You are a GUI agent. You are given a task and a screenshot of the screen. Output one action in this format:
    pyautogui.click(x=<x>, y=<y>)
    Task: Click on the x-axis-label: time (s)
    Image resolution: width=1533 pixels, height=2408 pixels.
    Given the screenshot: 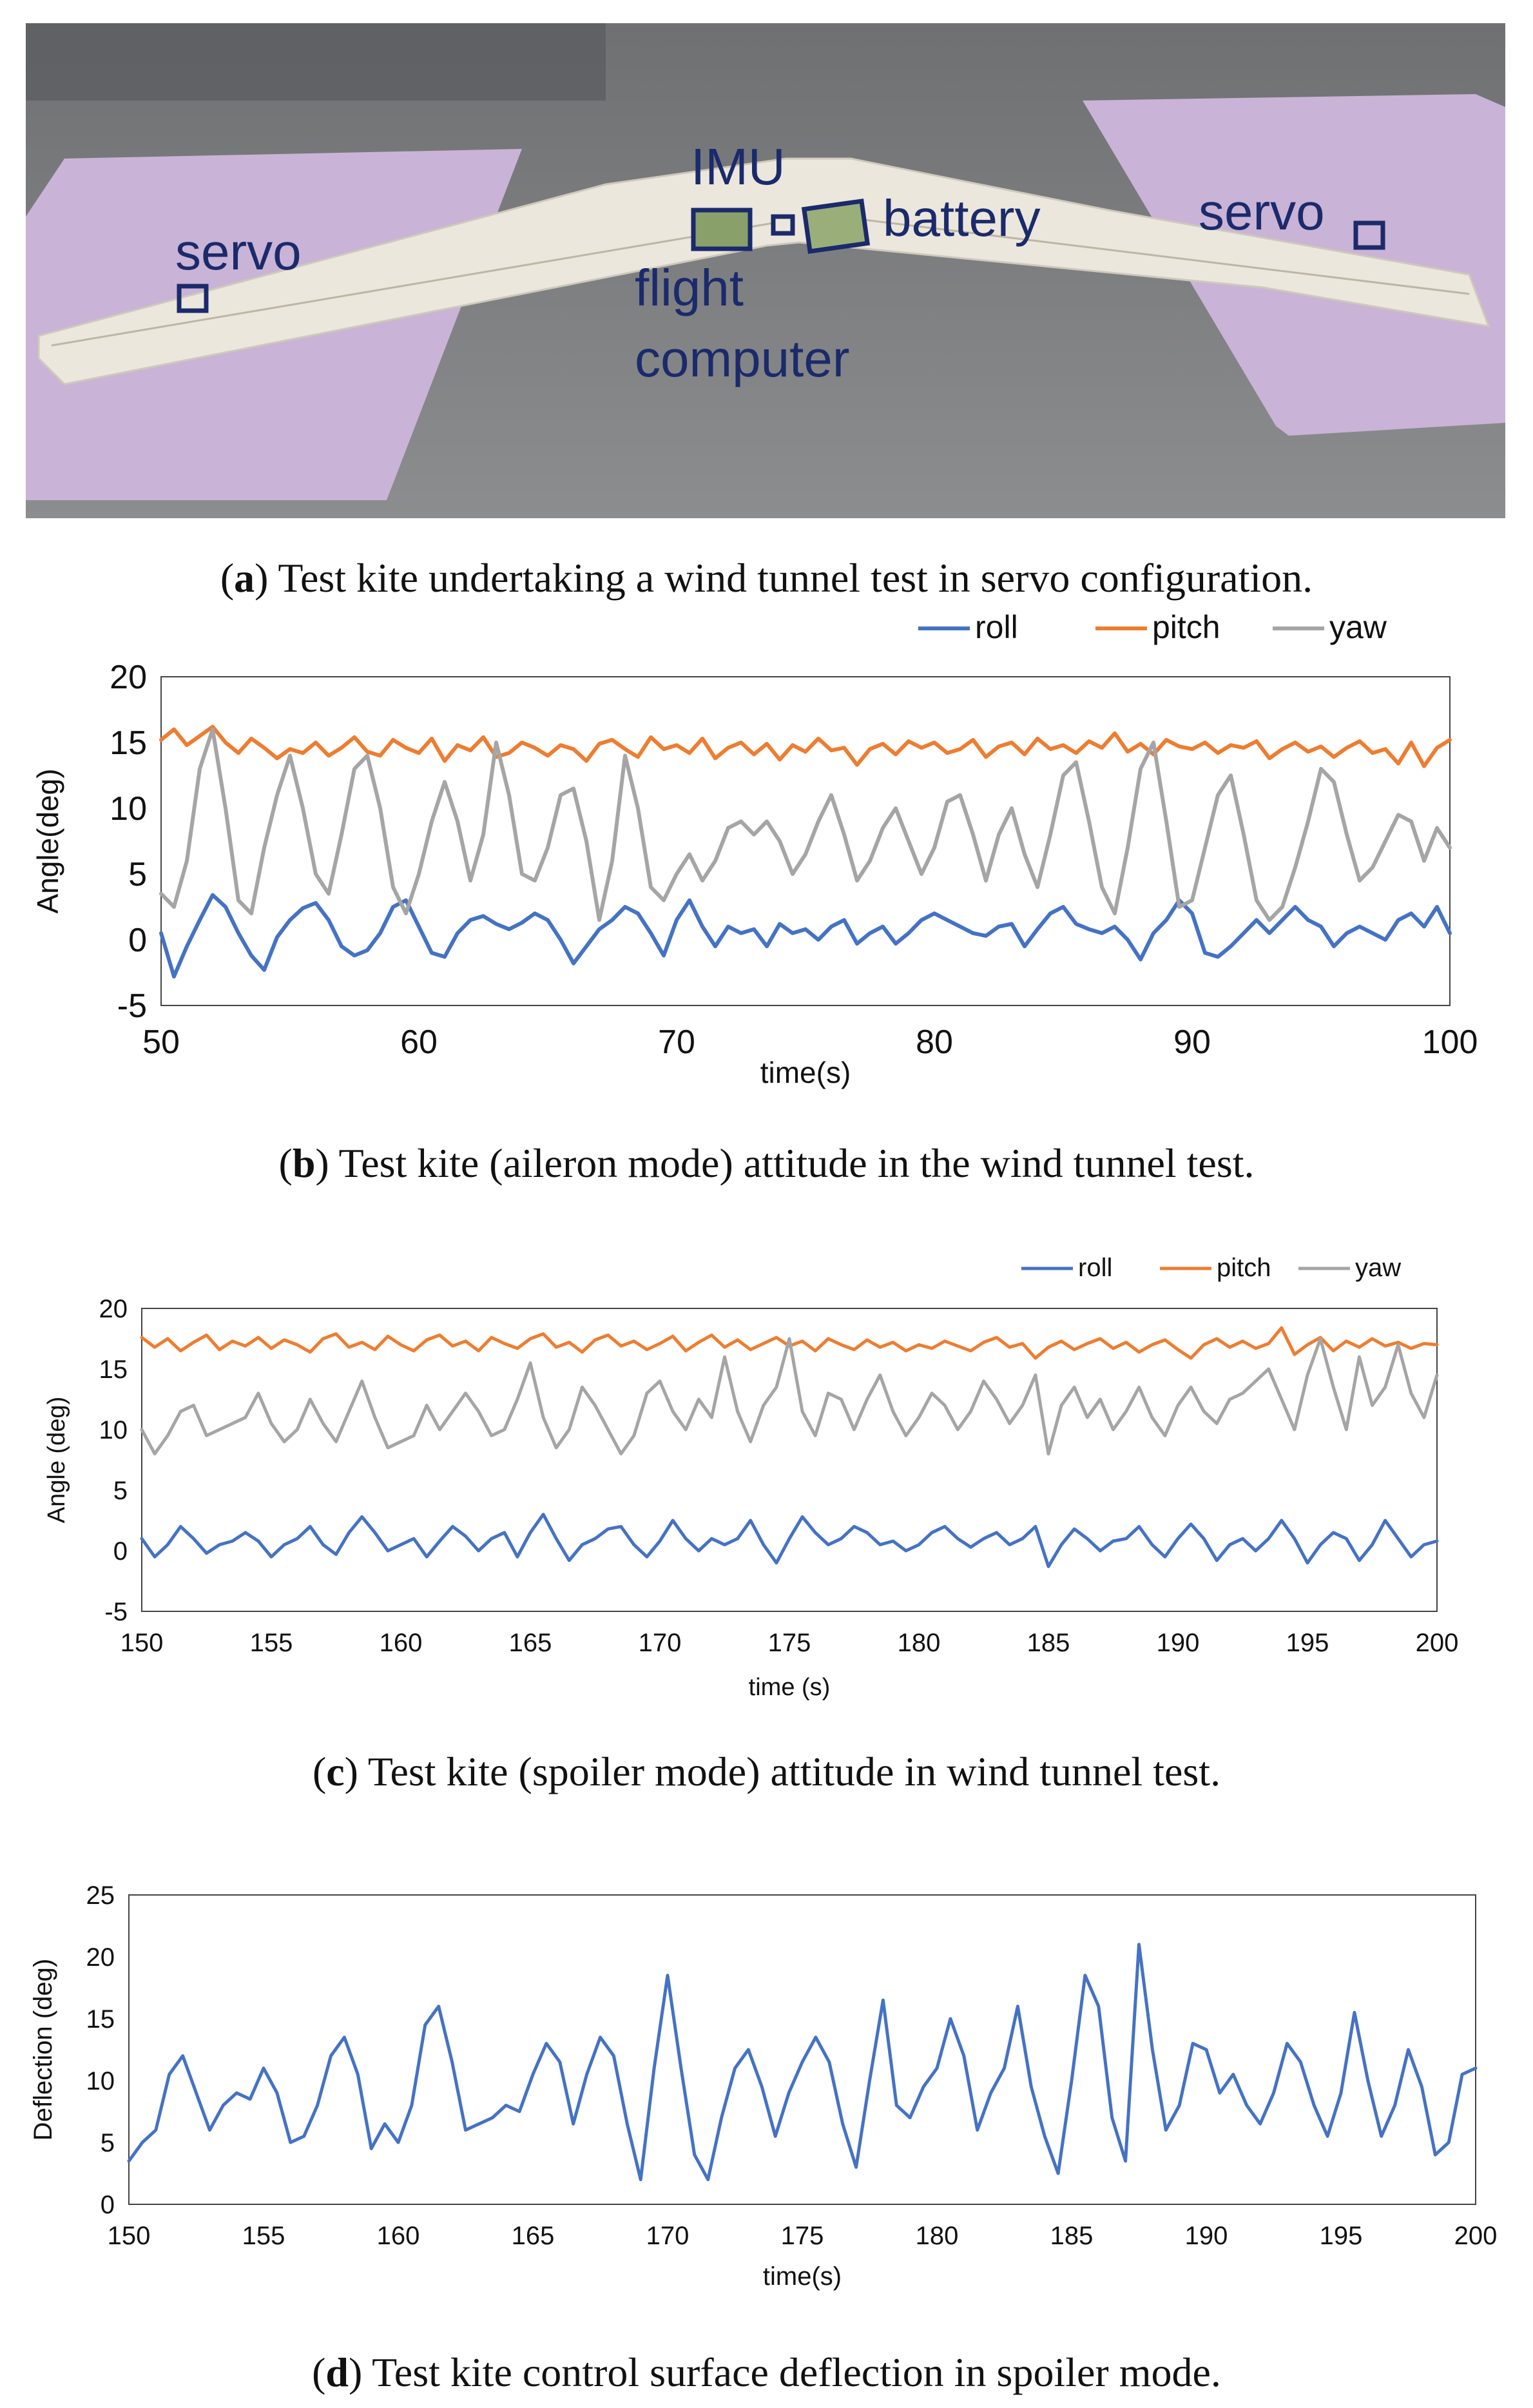 What is the action you would take?
    pyautogui.click(x=790, y=1687)
    